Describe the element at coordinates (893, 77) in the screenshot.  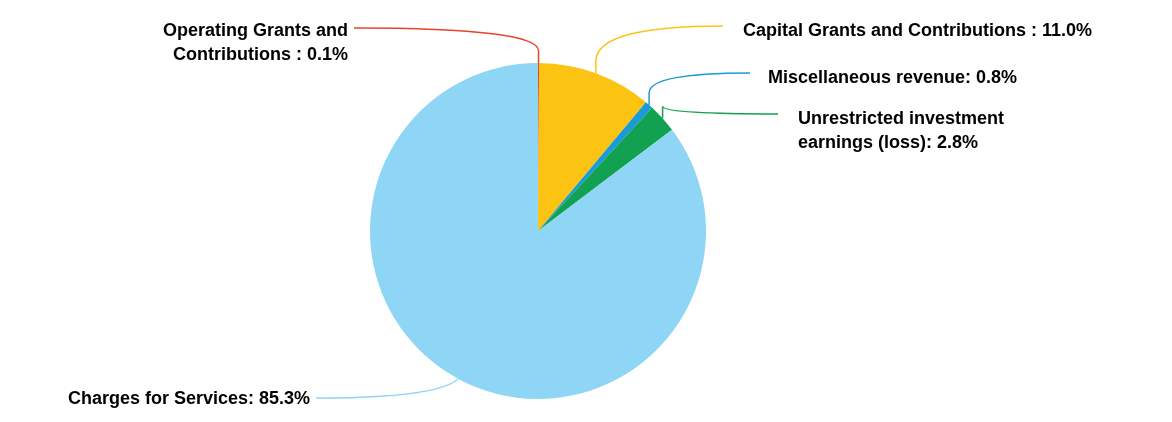
I see `slice-label: Miscellaneous revenue: 0.8%` at that location.